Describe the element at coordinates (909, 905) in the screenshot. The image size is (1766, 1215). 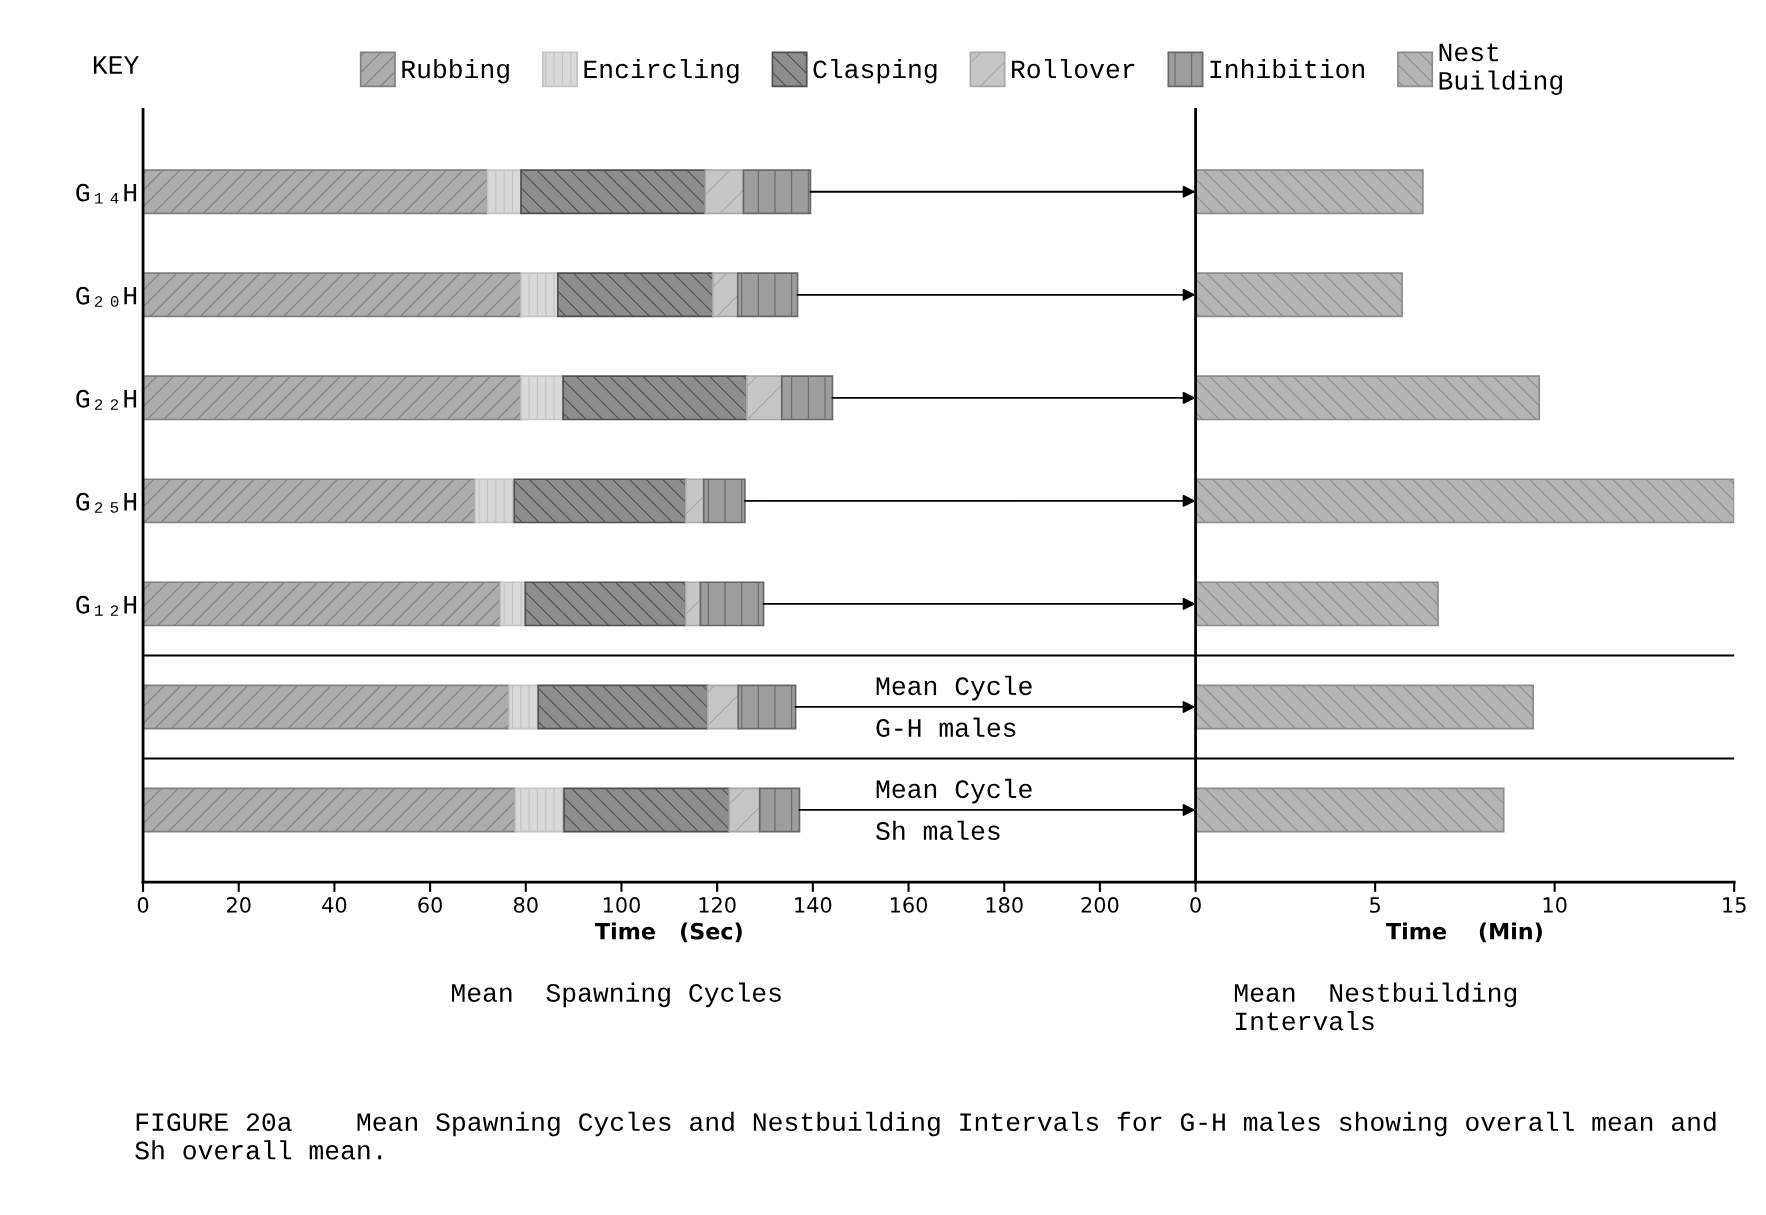
I see `x-tick-label: 160` at that location.